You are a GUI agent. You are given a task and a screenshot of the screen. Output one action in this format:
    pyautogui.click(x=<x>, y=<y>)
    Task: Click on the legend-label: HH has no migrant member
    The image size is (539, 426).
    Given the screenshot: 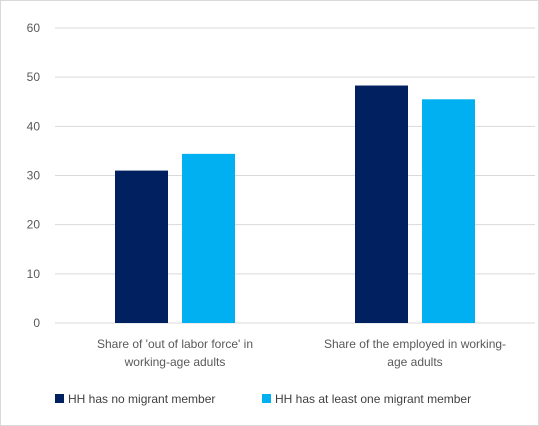 What is the action you would take?
    pyautogui.click(x=141, y=399)
    